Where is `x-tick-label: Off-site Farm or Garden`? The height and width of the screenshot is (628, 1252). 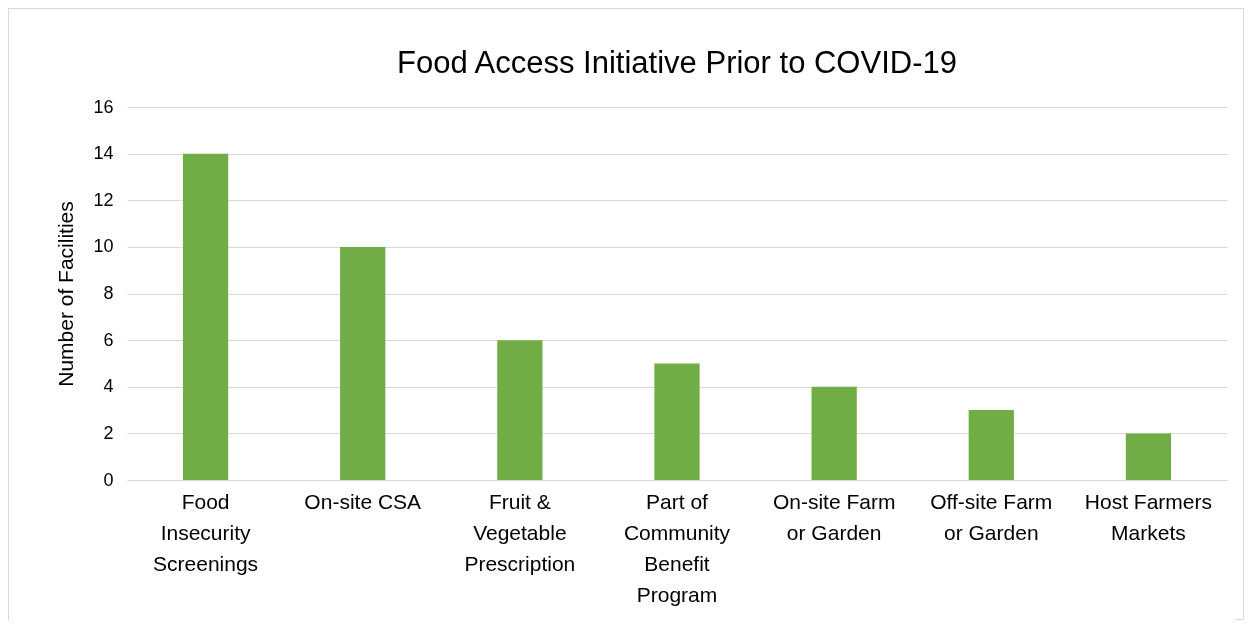
x-tick-label: Off-site Farm or Garden is located at coordinates (991, 517).